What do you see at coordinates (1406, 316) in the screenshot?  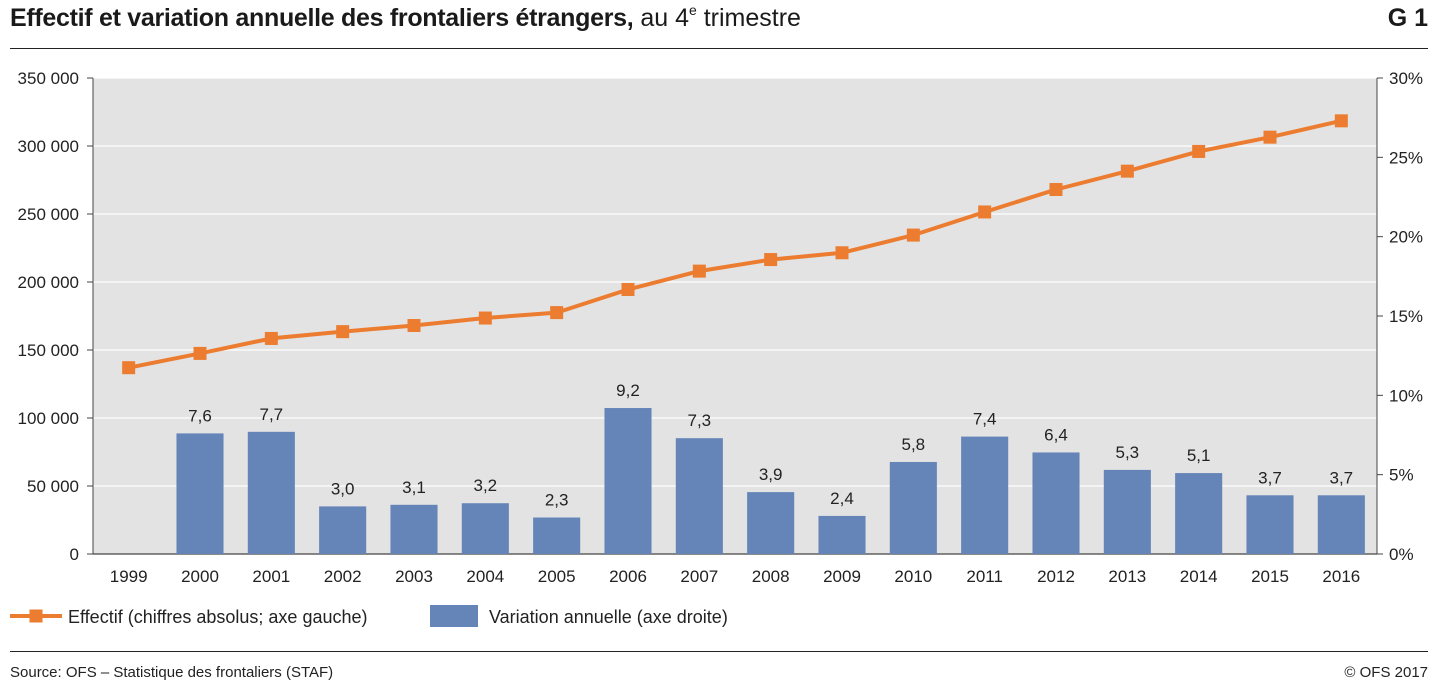 I see `right-tick-label: 15%` at bounding box center [1406, 316].